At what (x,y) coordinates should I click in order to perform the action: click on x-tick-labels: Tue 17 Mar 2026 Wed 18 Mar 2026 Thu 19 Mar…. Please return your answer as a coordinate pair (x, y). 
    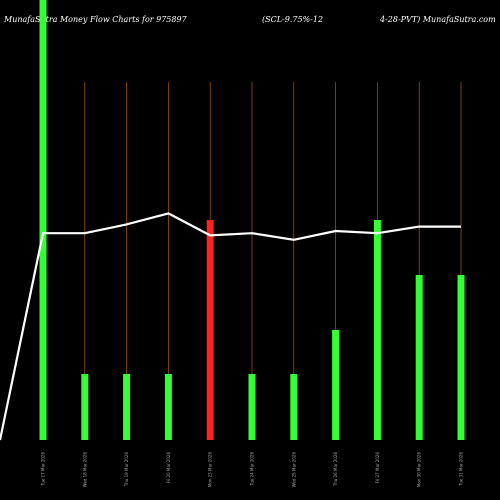
    Looking at the image, I should click on (252, 470).